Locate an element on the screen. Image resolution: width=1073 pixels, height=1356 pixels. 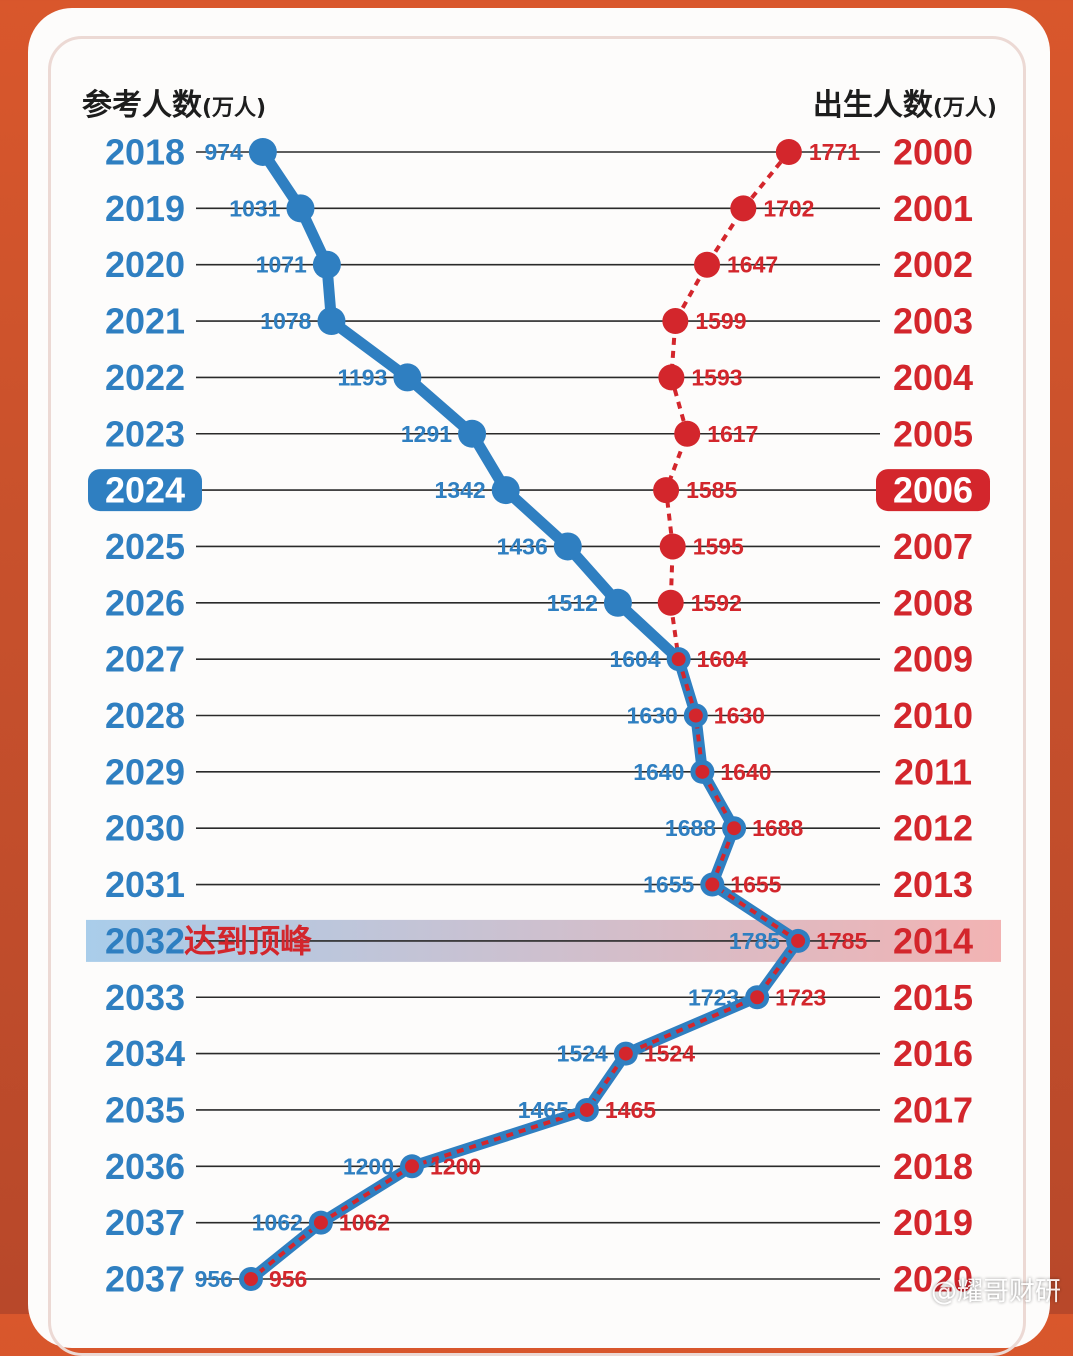
birth-year-label: 2015 is located at coordinates (933, 997).